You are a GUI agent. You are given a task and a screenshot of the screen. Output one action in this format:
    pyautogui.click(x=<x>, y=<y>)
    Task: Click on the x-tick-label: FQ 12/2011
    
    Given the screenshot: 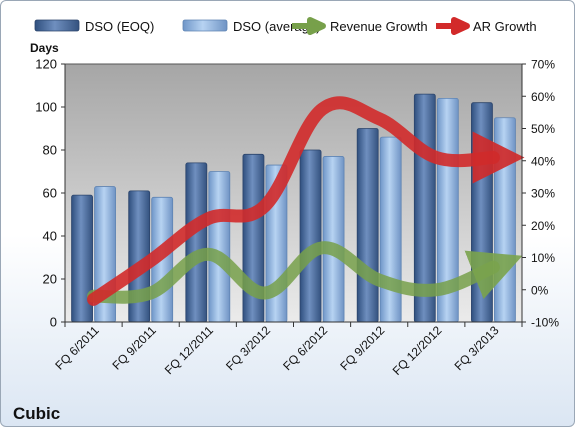 What is the action you would take?
    pyautogui.click(x=189, y=350)
    